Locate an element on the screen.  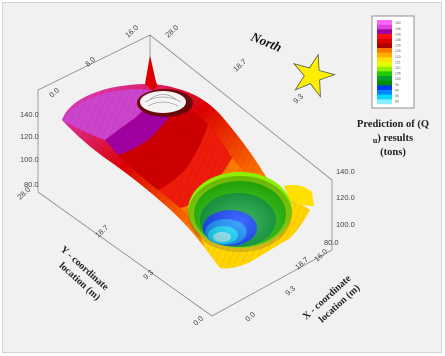
far-y-tick-16: 16.0 is located at coordinates (131, 31).